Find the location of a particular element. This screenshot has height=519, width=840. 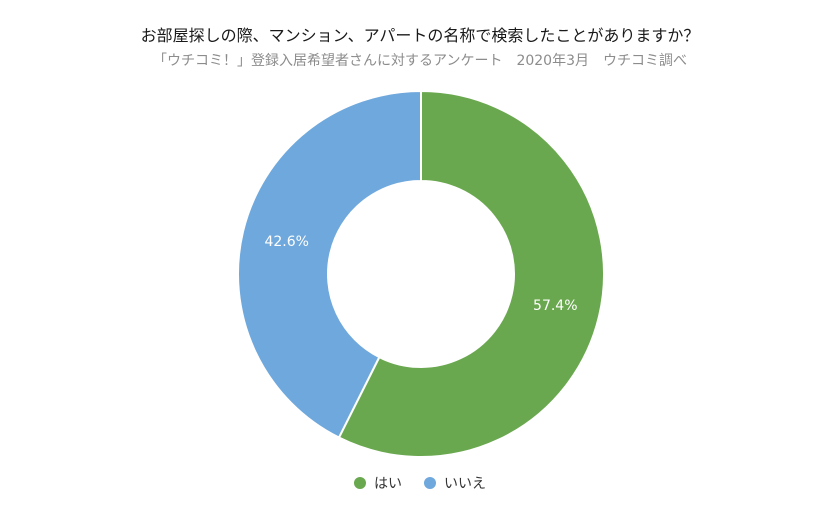

legend-label-yes: はい is located at coordinates (388, 484).